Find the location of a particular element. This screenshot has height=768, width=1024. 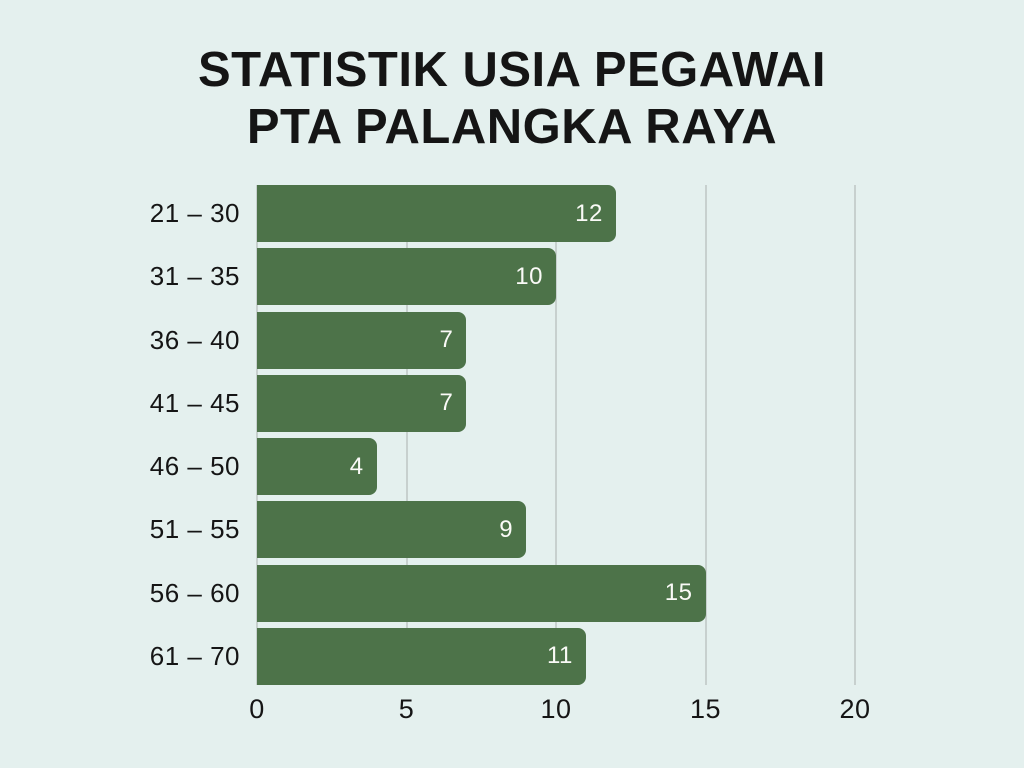

value-label: 10 is located at coordinates (529, 276).